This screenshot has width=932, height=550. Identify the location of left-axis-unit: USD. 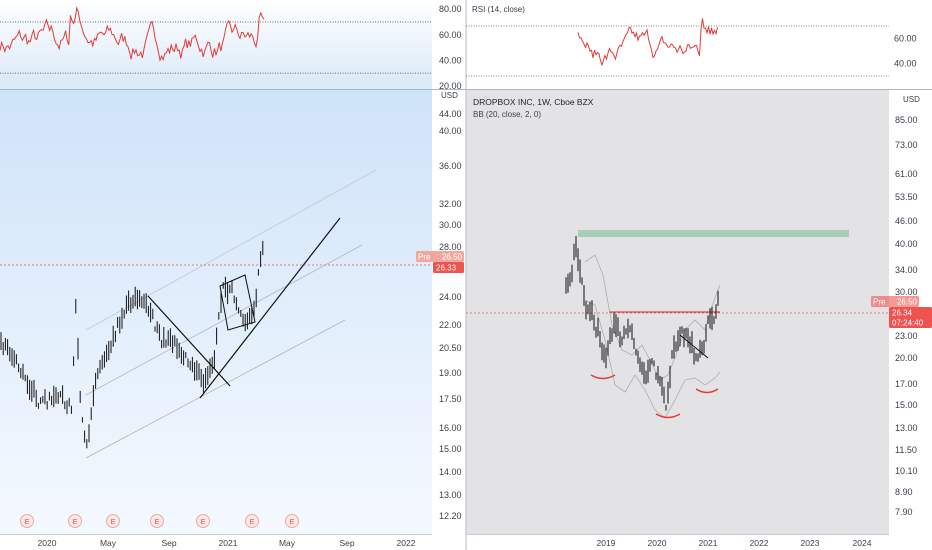
(449, 95).